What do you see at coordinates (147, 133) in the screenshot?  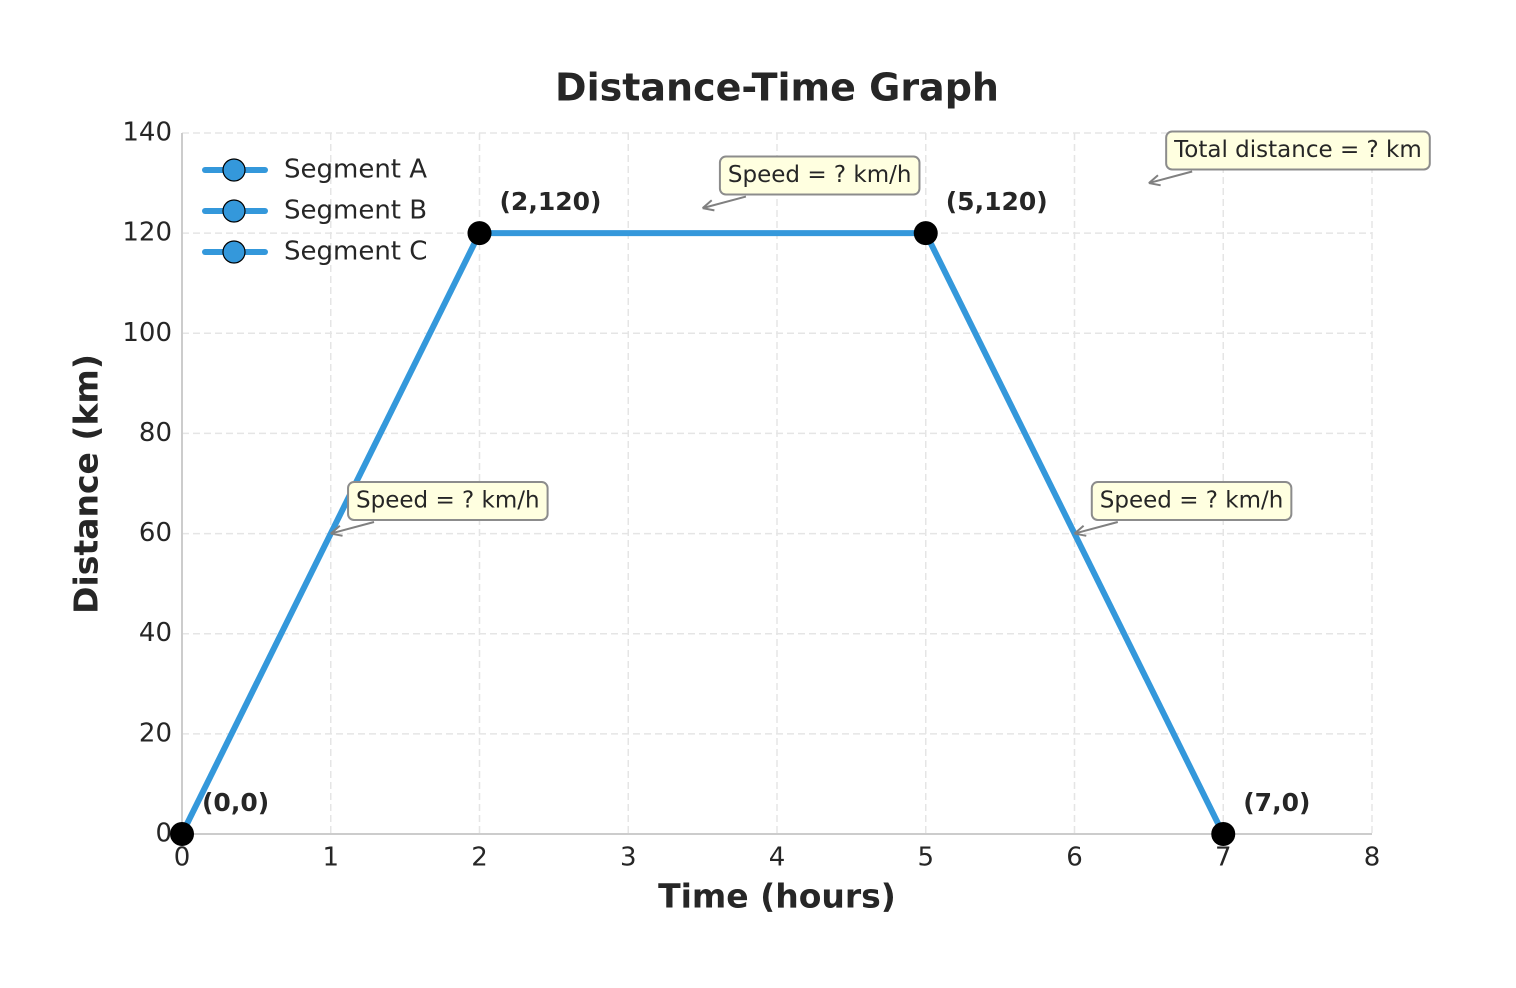 I see `y-tick-label: 140` at bounding box center [147, 133].